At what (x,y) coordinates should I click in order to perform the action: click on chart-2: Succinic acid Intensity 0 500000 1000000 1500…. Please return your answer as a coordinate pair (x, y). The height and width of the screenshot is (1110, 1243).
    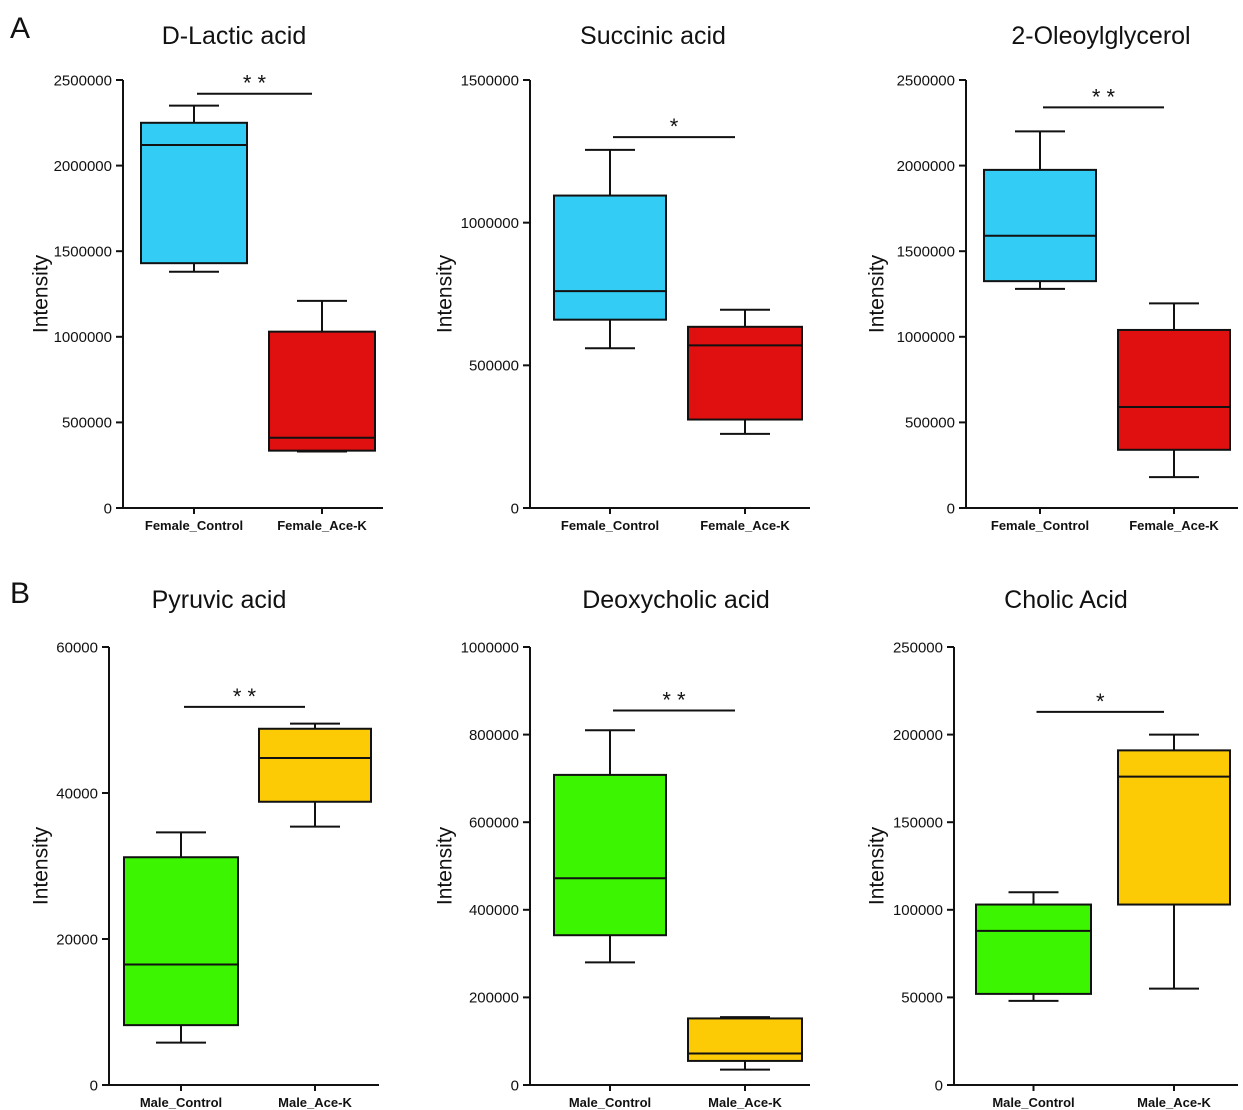
    Looking at the image, I should click on (621, 277).